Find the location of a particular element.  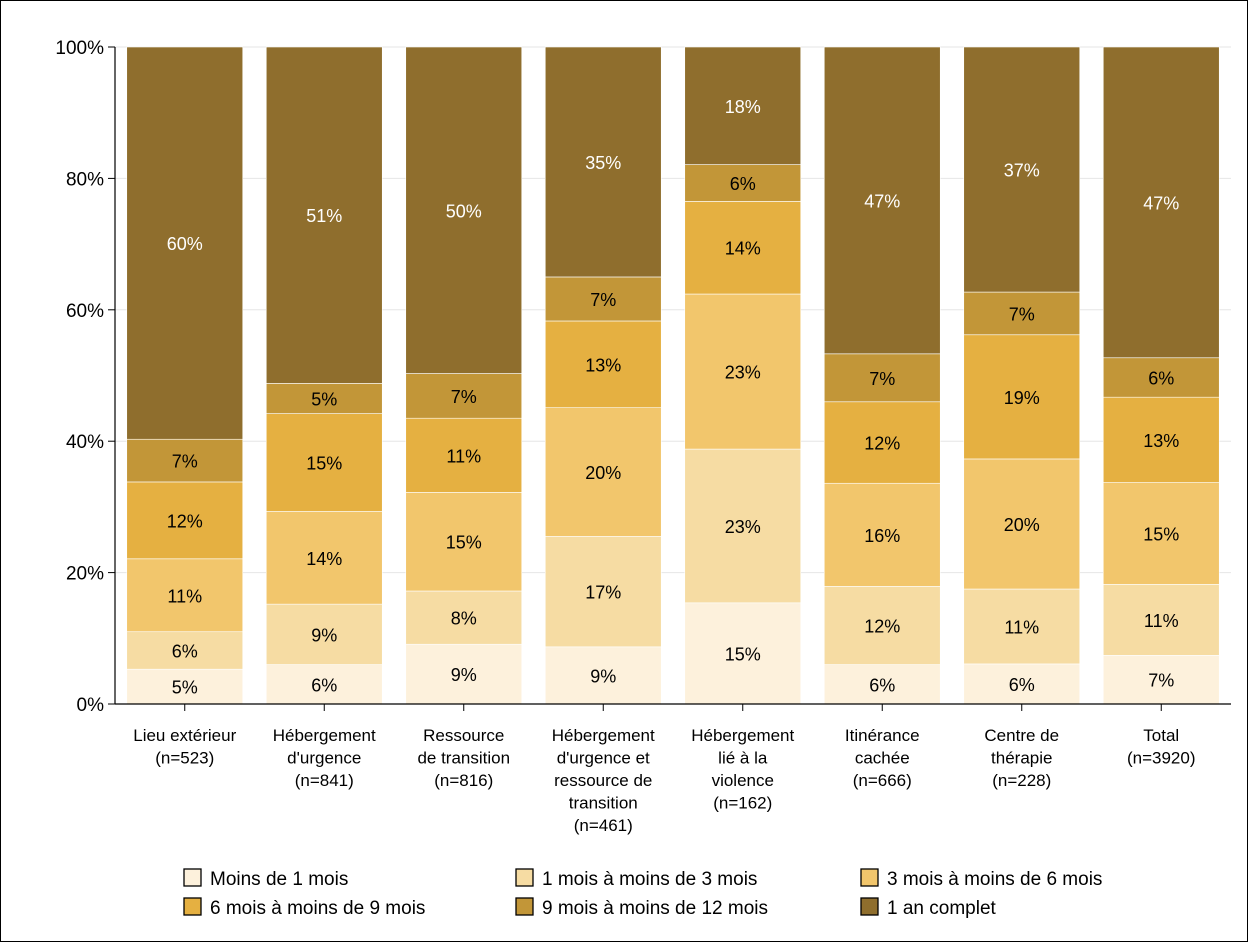

x-tick-label: transition is located at coordinates (603, 803).